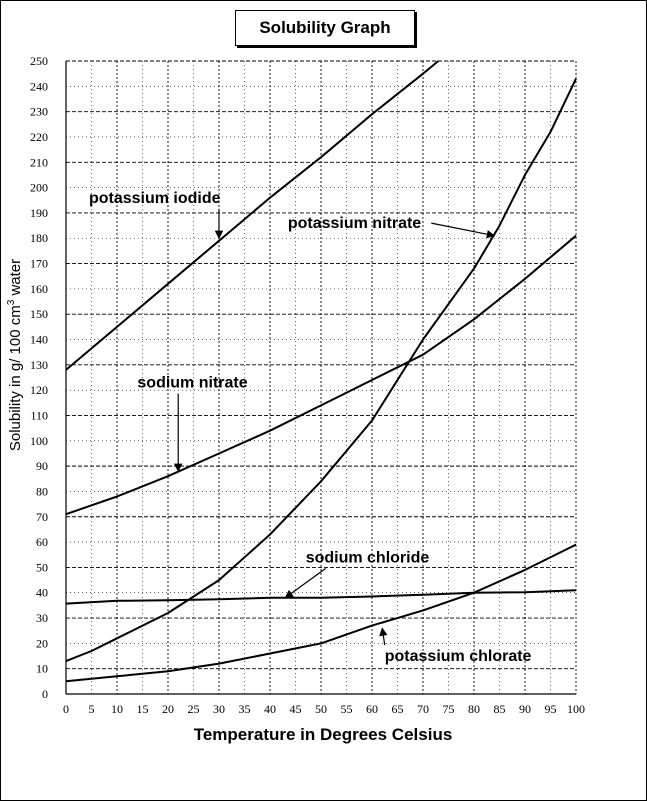 Image resolution: width=647 pixels, height=801 pixels. What do you see at coordinates (168, 709) in the screenshot?
I see `x-tick-label: 20` at bounding box center [168, 709].